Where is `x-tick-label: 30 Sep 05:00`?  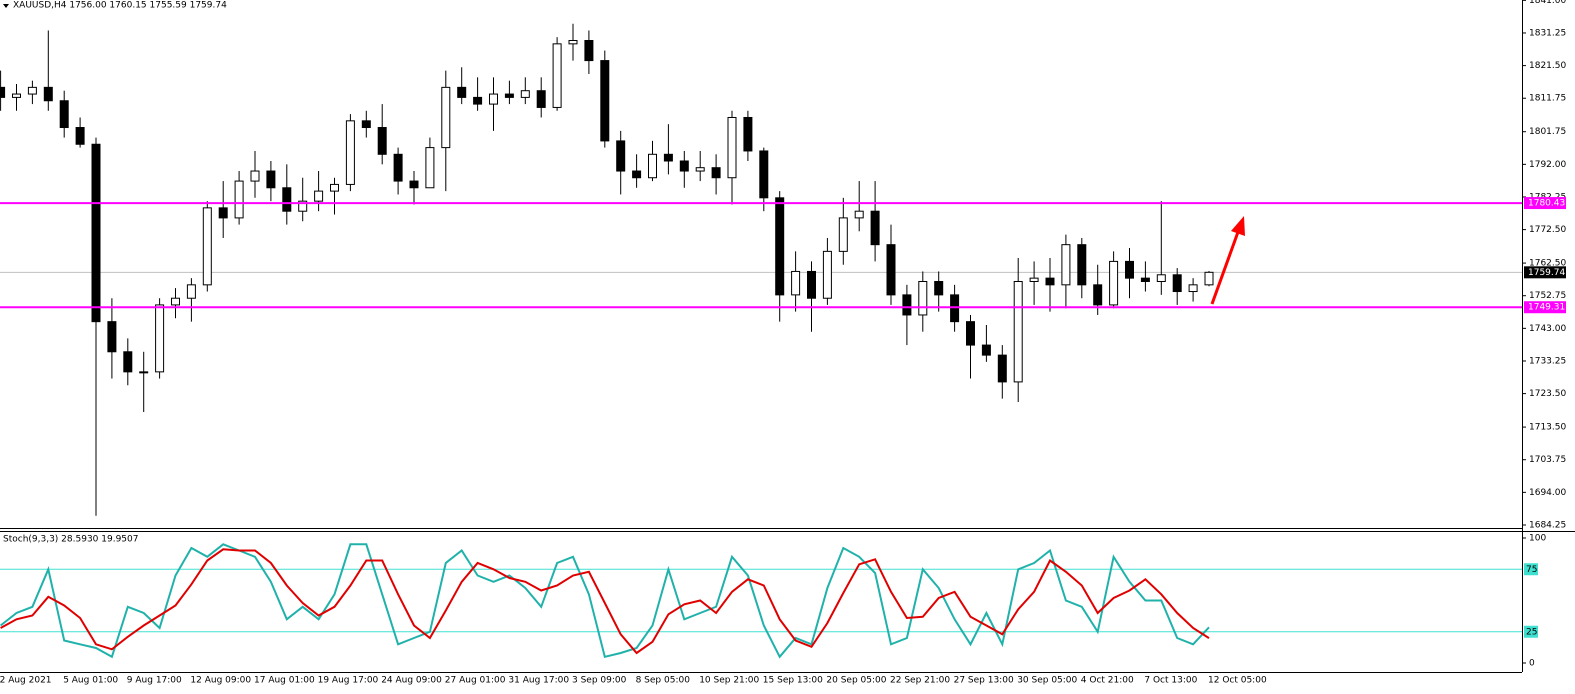 x-tick-label: 30 Sep 05:00 is located at coordinates (1047, 681).